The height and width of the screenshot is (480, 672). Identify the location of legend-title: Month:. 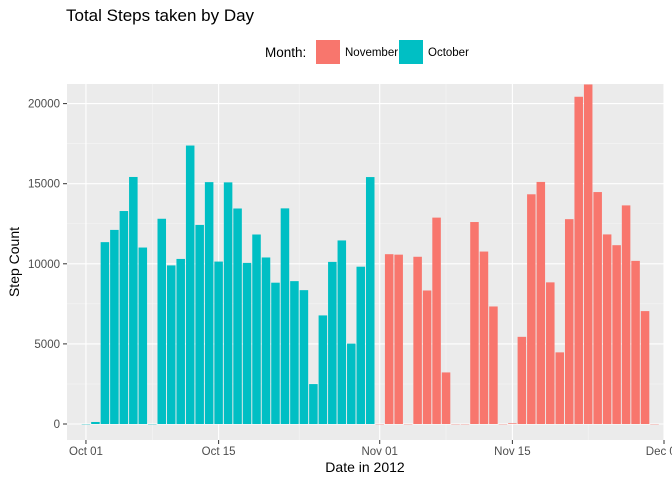
(285, 52).